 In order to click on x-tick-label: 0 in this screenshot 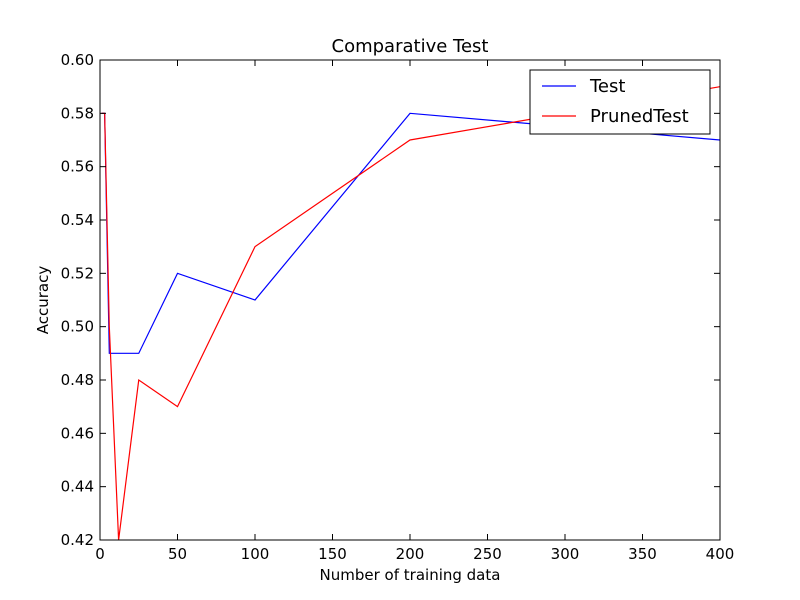, I will do `click(100, 554)`.